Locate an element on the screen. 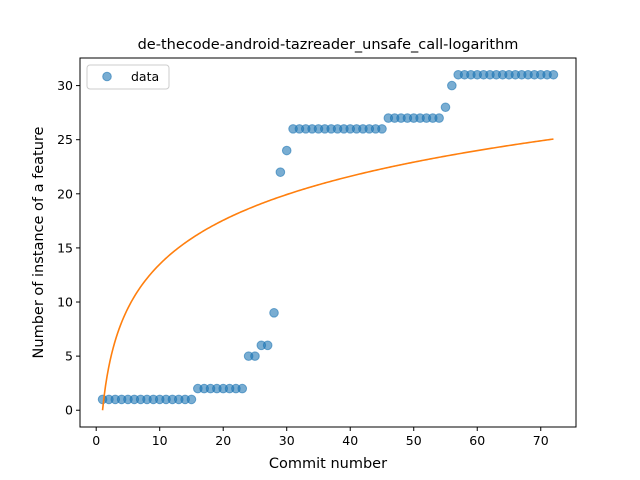 Image resolution: width=640 pixels, height=480 pixels. y-tick-label: 30 is located at coordinates (65, 85).